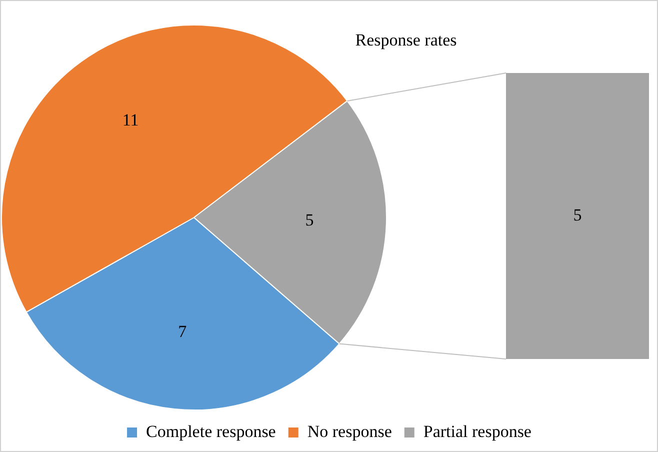  Describe the element at coordinates (130, 120) in the screenshot. I see `data-label: 11` at that location.